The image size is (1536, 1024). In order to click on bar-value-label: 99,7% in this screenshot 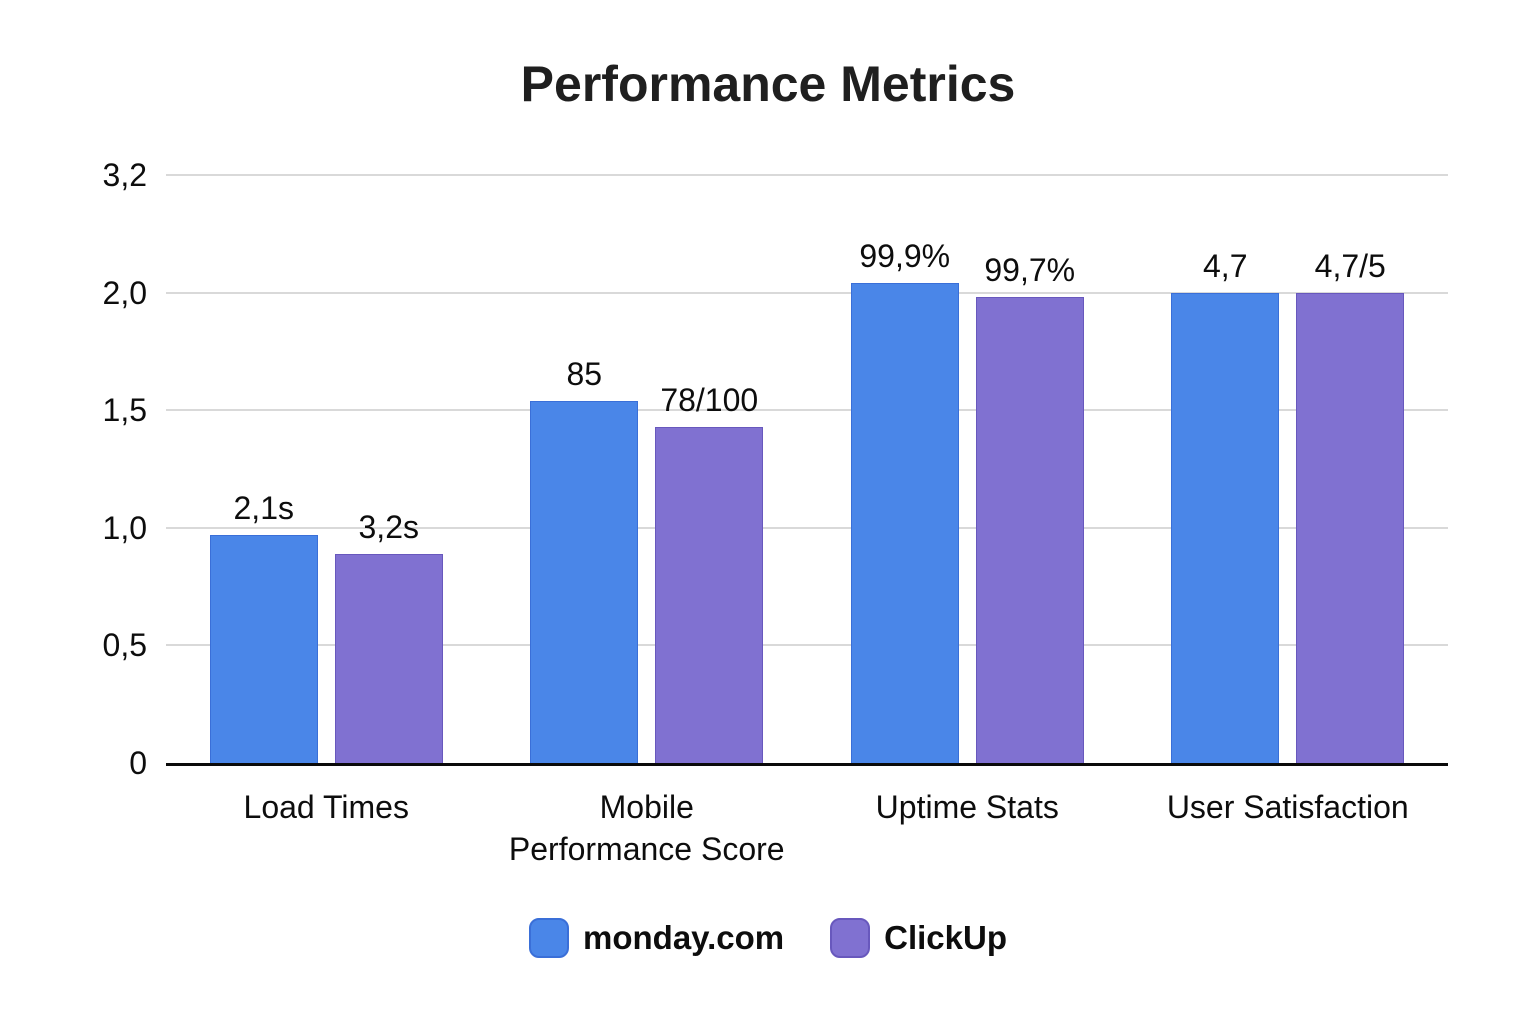, I will do `click(1030, 270)`.